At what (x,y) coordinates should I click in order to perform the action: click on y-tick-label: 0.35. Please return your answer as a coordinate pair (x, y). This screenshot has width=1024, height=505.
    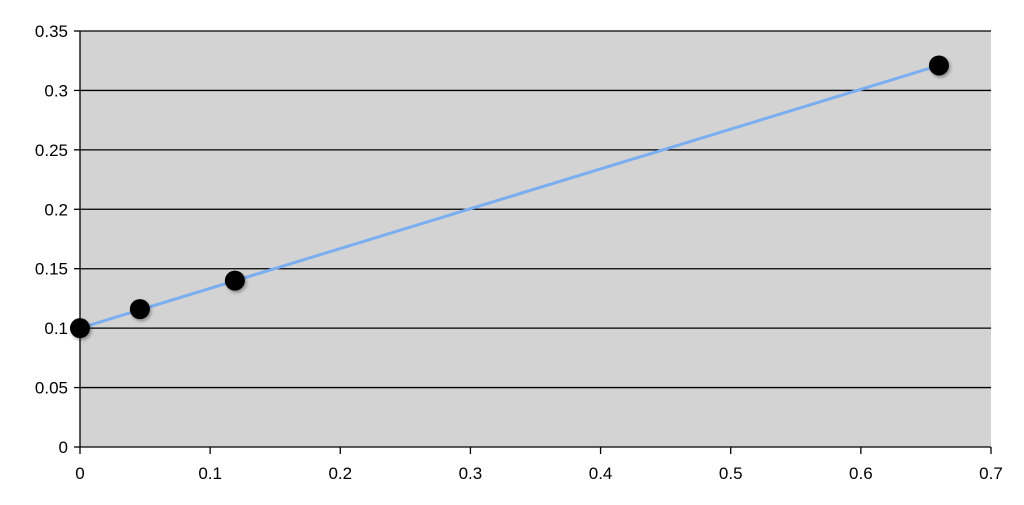
    Looking at the image, I should click on (51, 31).